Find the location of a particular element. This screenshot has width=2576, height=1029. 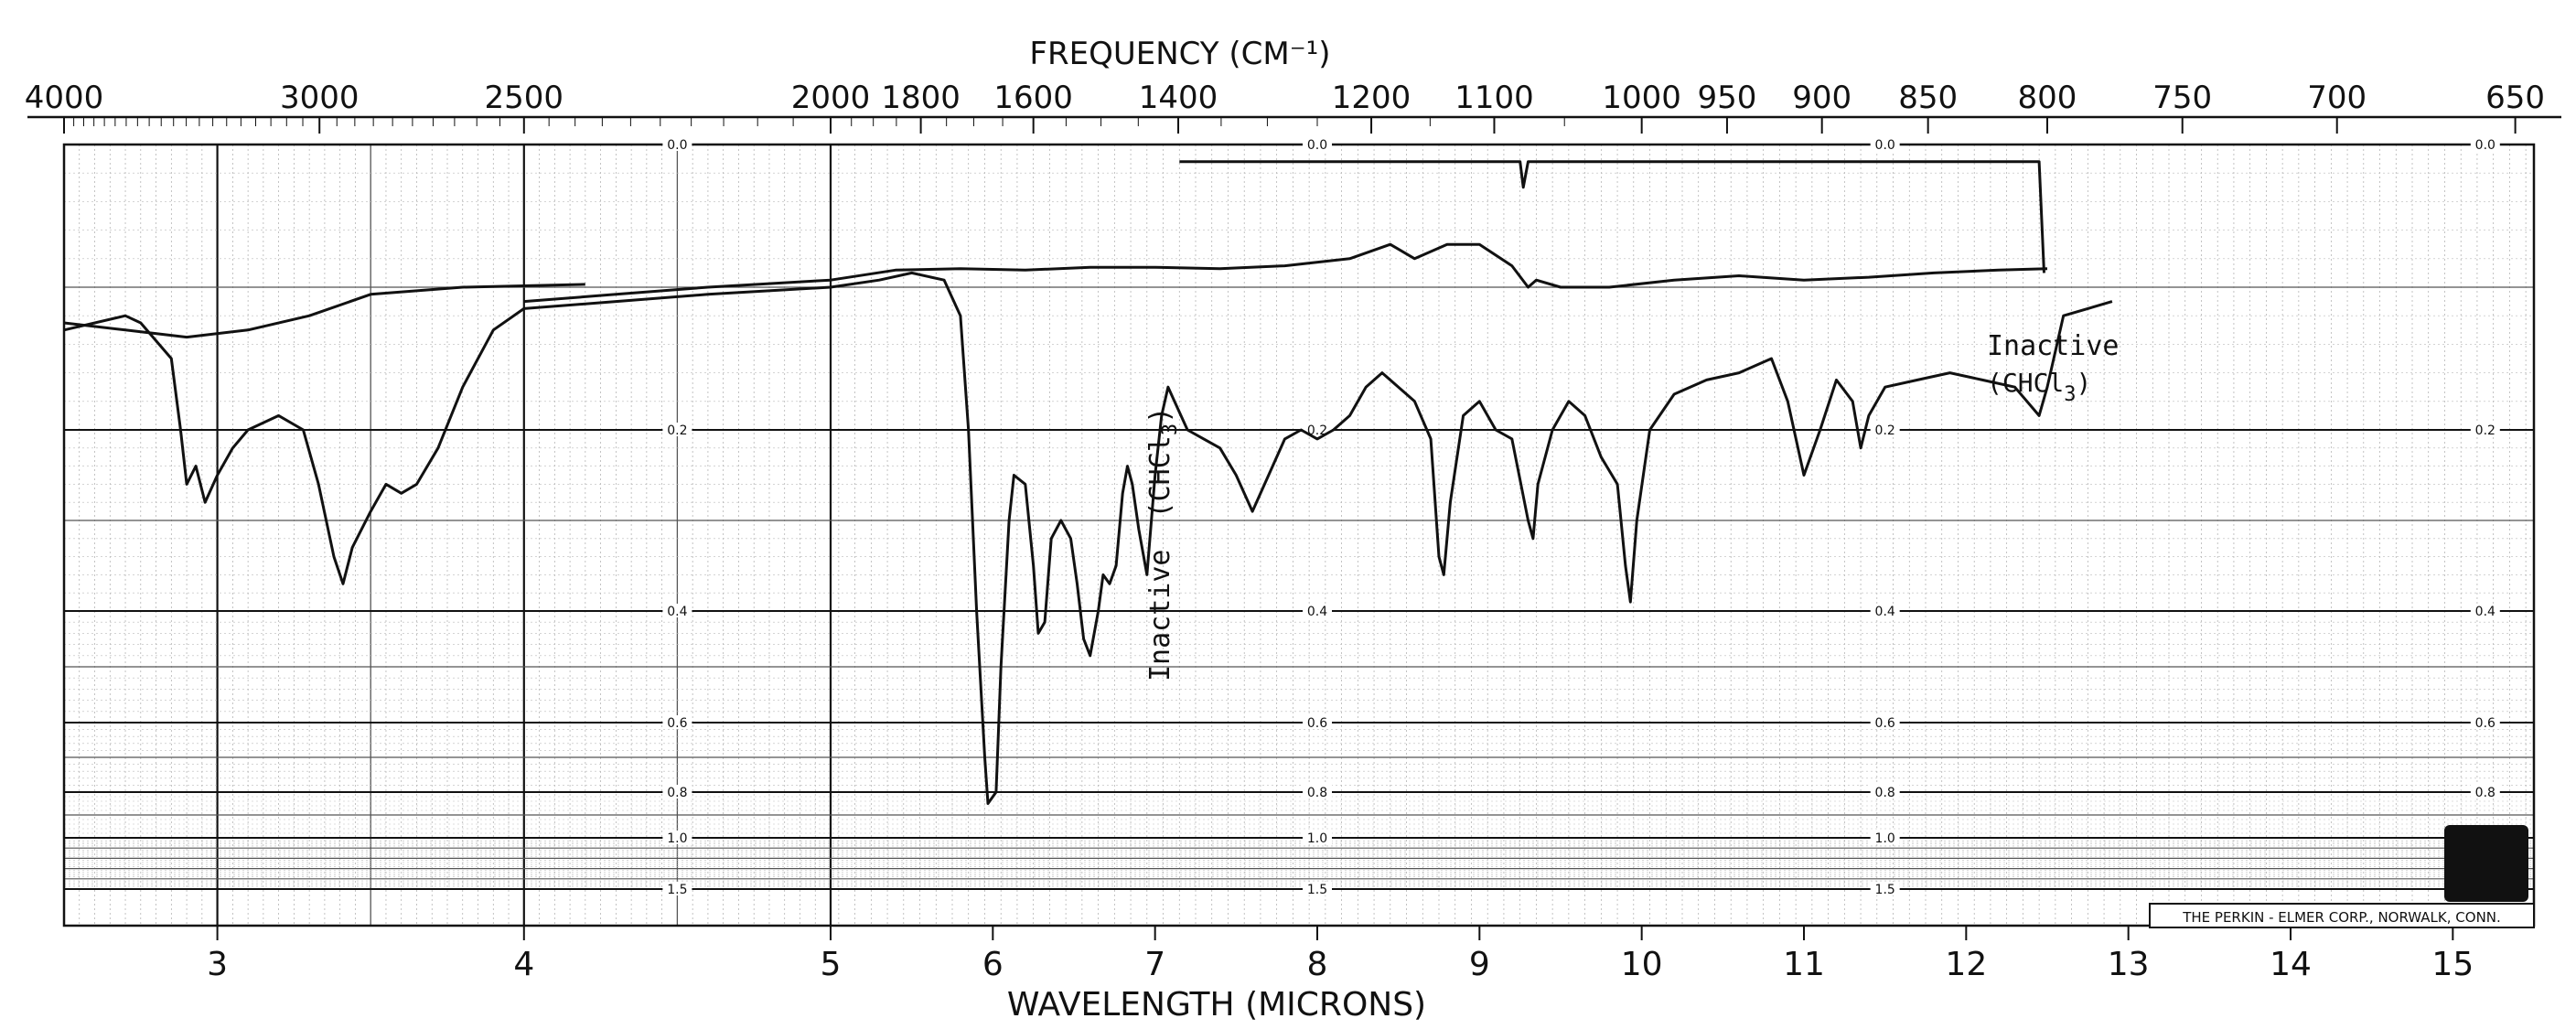

wavelength-axis-title: WAVELENGTH (MICRONS) is located at coordinates (1217, 1005).